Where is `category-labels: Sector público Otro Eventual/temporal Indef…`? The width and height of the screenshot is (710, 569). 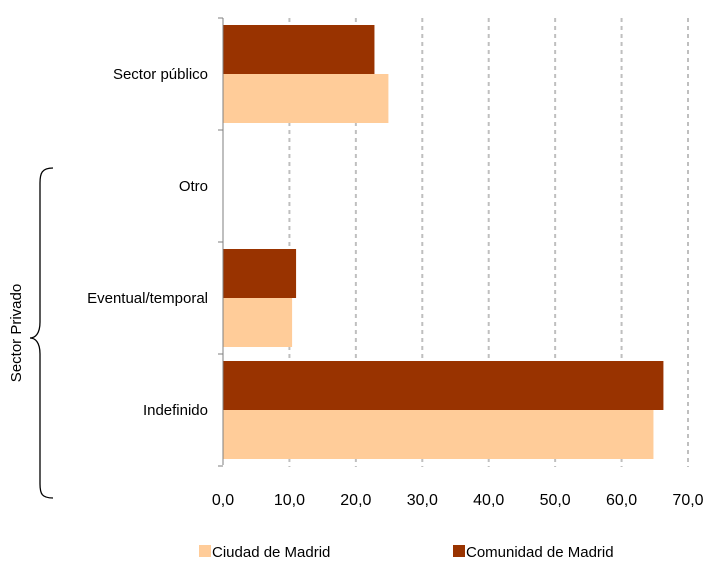 category-labels: Sector público Otro Eventual/temporal Indef… is located at coordinates (147, 242).